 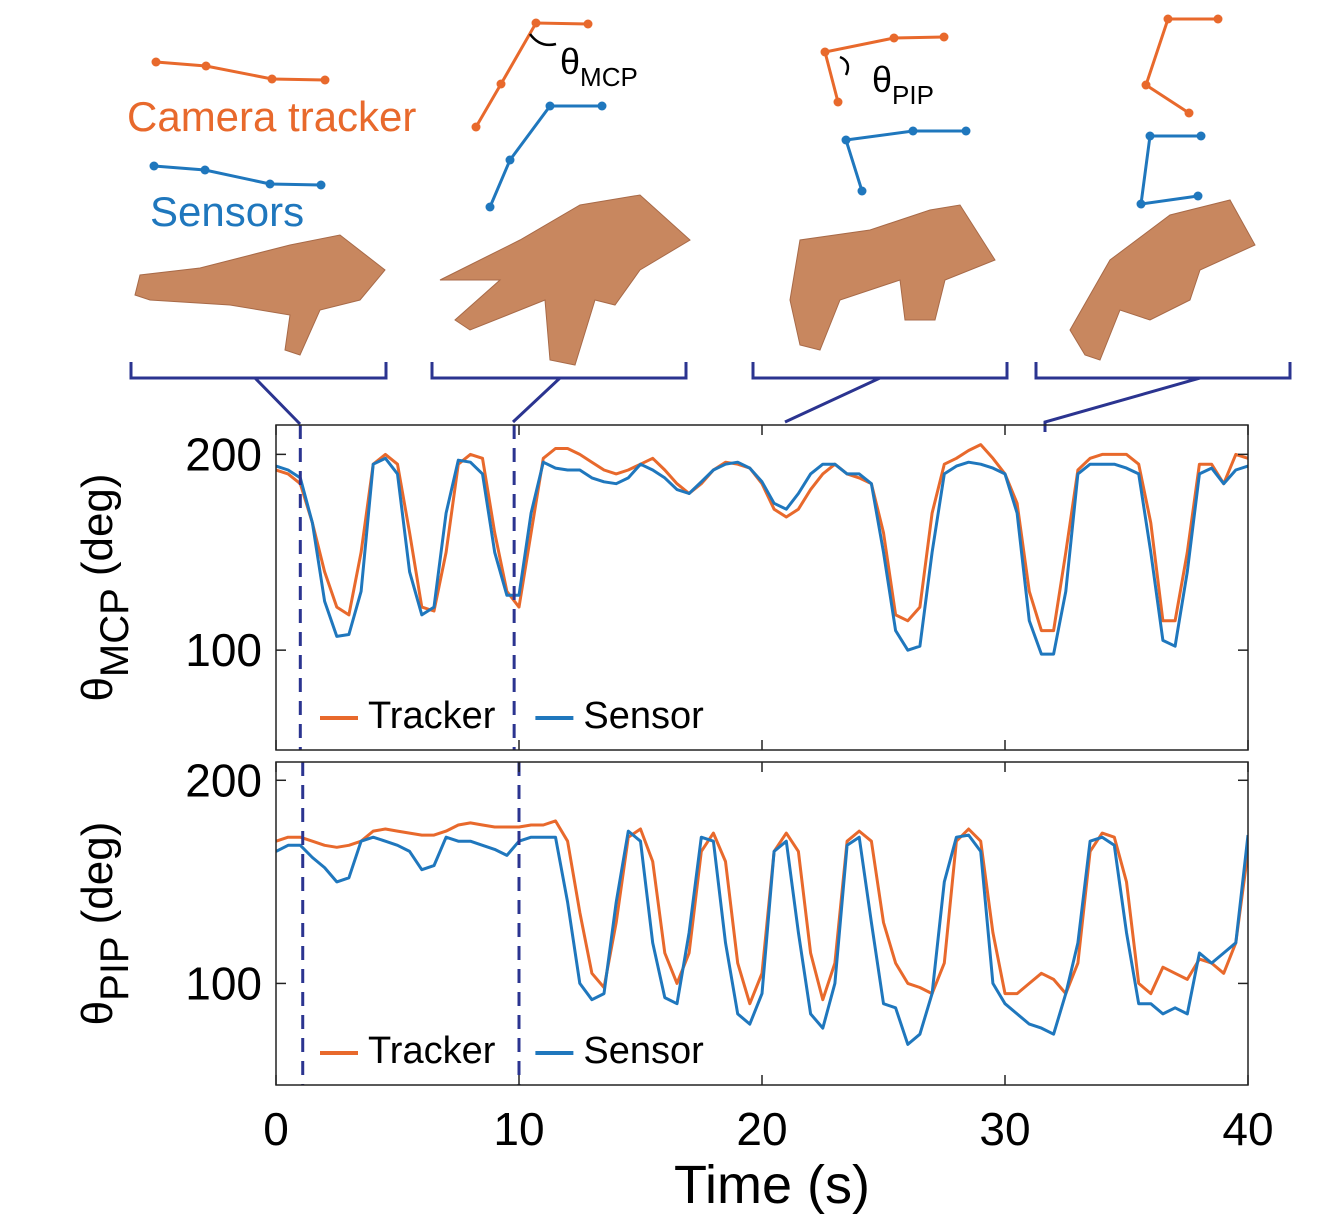 I want to click on x-tick-label: 10, so click(x=518, y=1129).